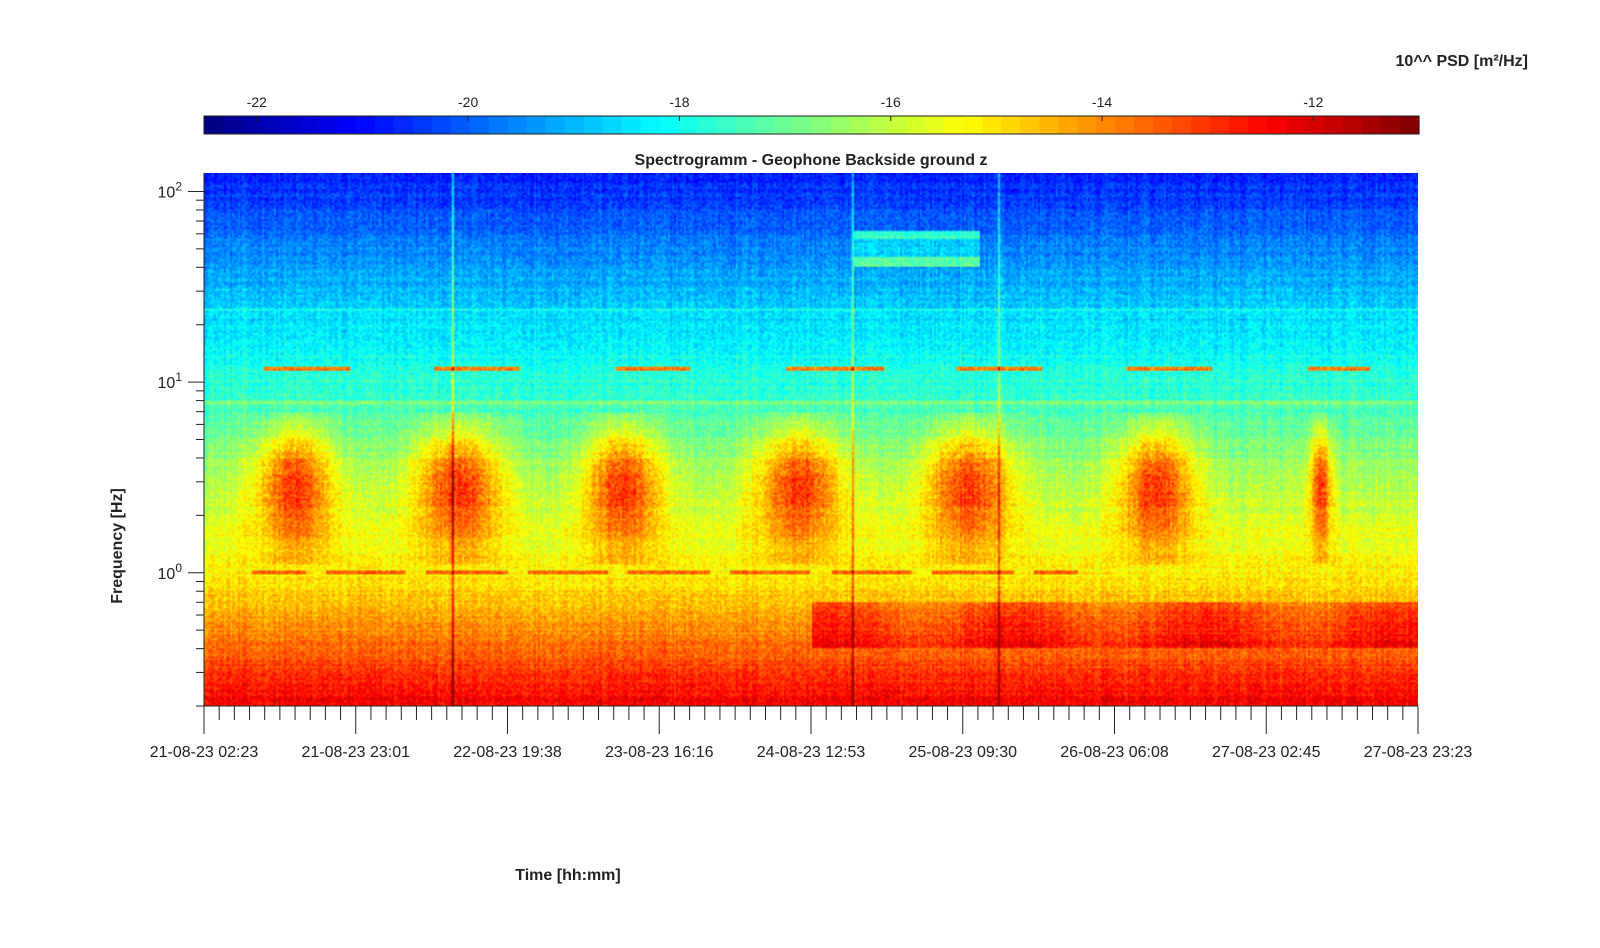 The width and height of the screenshot is (1600, 948). I want to click on x-tick-label: 23-08-23 16:16, so click(659, 752).